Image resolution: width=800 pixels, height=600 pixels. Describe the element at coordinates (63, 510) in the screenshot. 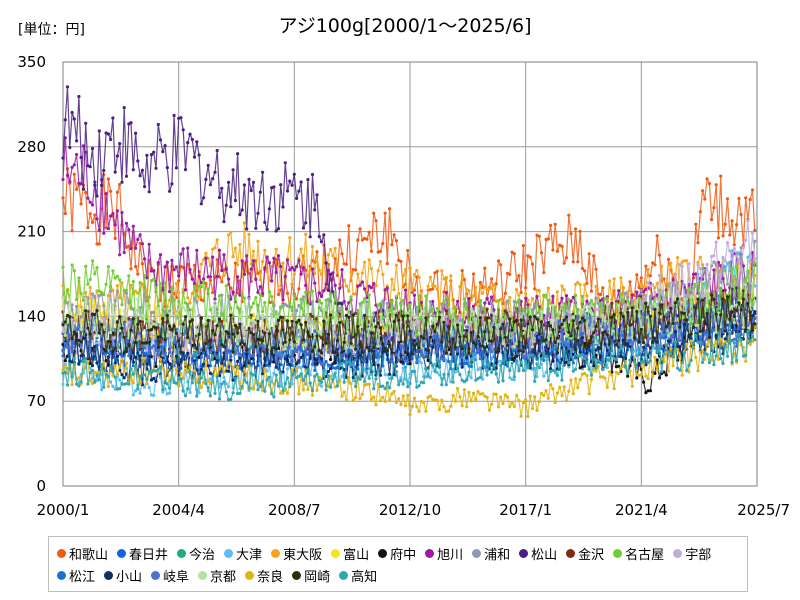

I see `x-tick-label: 2000/1` at that location.